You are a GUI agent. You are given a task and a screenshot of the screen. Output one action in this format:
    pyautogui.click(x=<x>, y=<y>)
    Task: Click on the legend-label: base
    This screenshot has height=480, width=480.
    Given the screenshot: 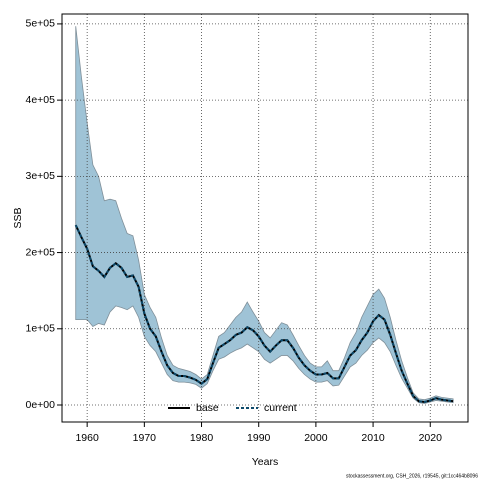 What is the action you would take?
    pyautogui.click(x=207, y=408)
    